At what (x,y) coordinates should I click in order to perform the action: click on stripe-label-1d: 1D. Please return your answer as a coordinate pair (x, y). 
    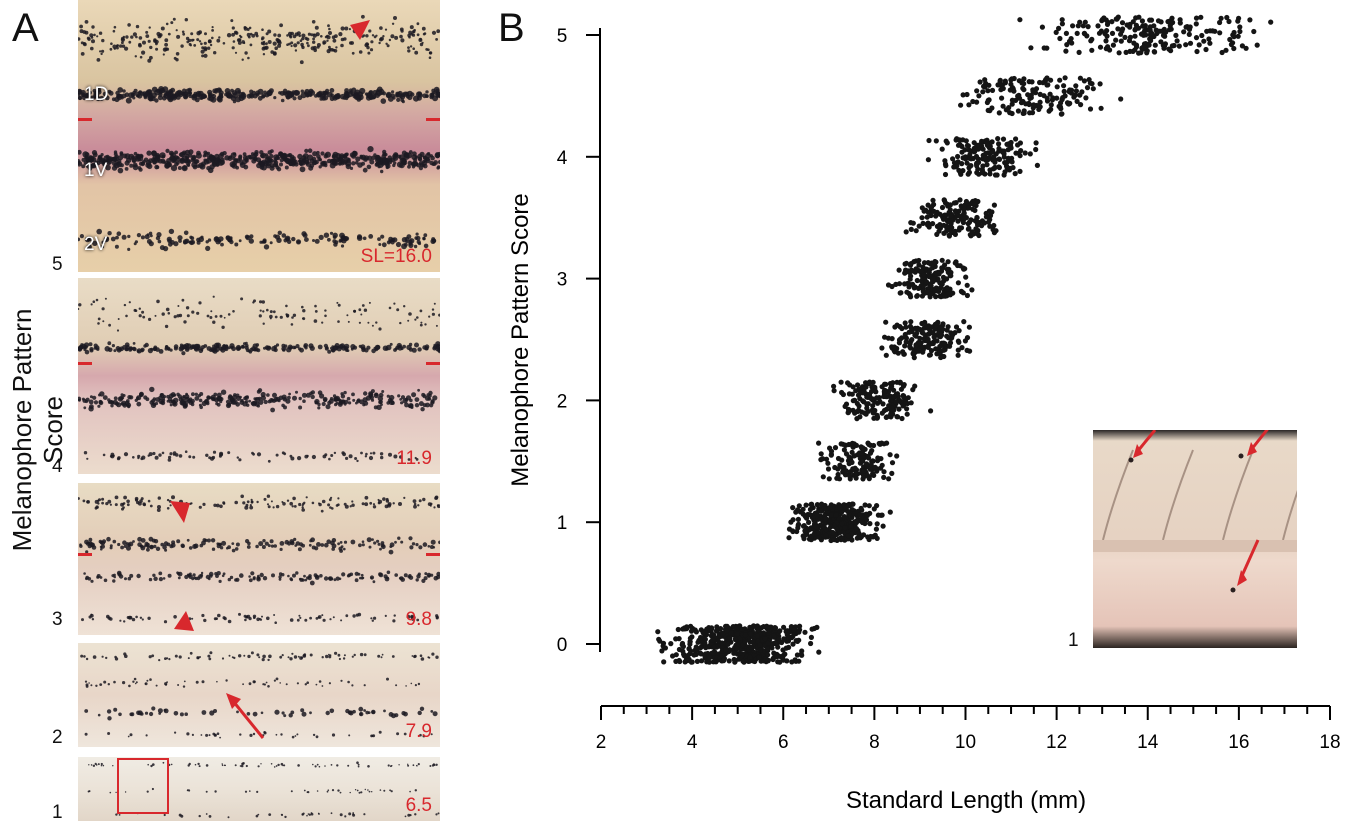
    Looking at the image, I should click on (96, 94).